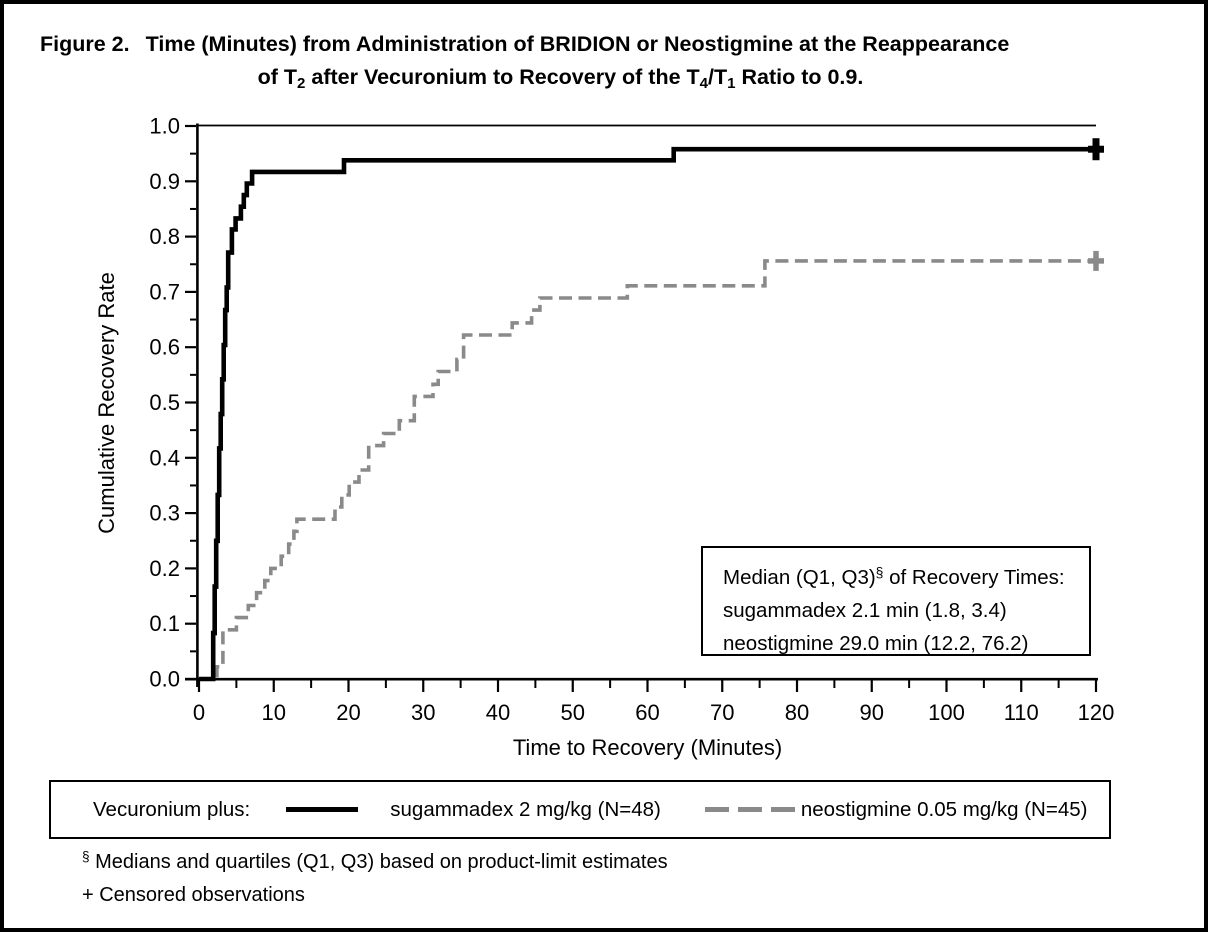 The width and height of the screenshot is (1208, 932). Describe the element at coordinates (164, 181) in the screenshot. I see `svg-text: 0.9` at that location.